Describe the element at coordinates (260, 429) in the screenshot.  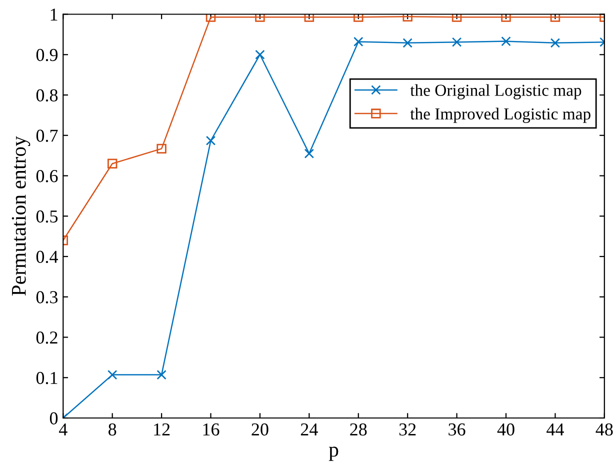
I see `x-tick-label: 20` at that location.